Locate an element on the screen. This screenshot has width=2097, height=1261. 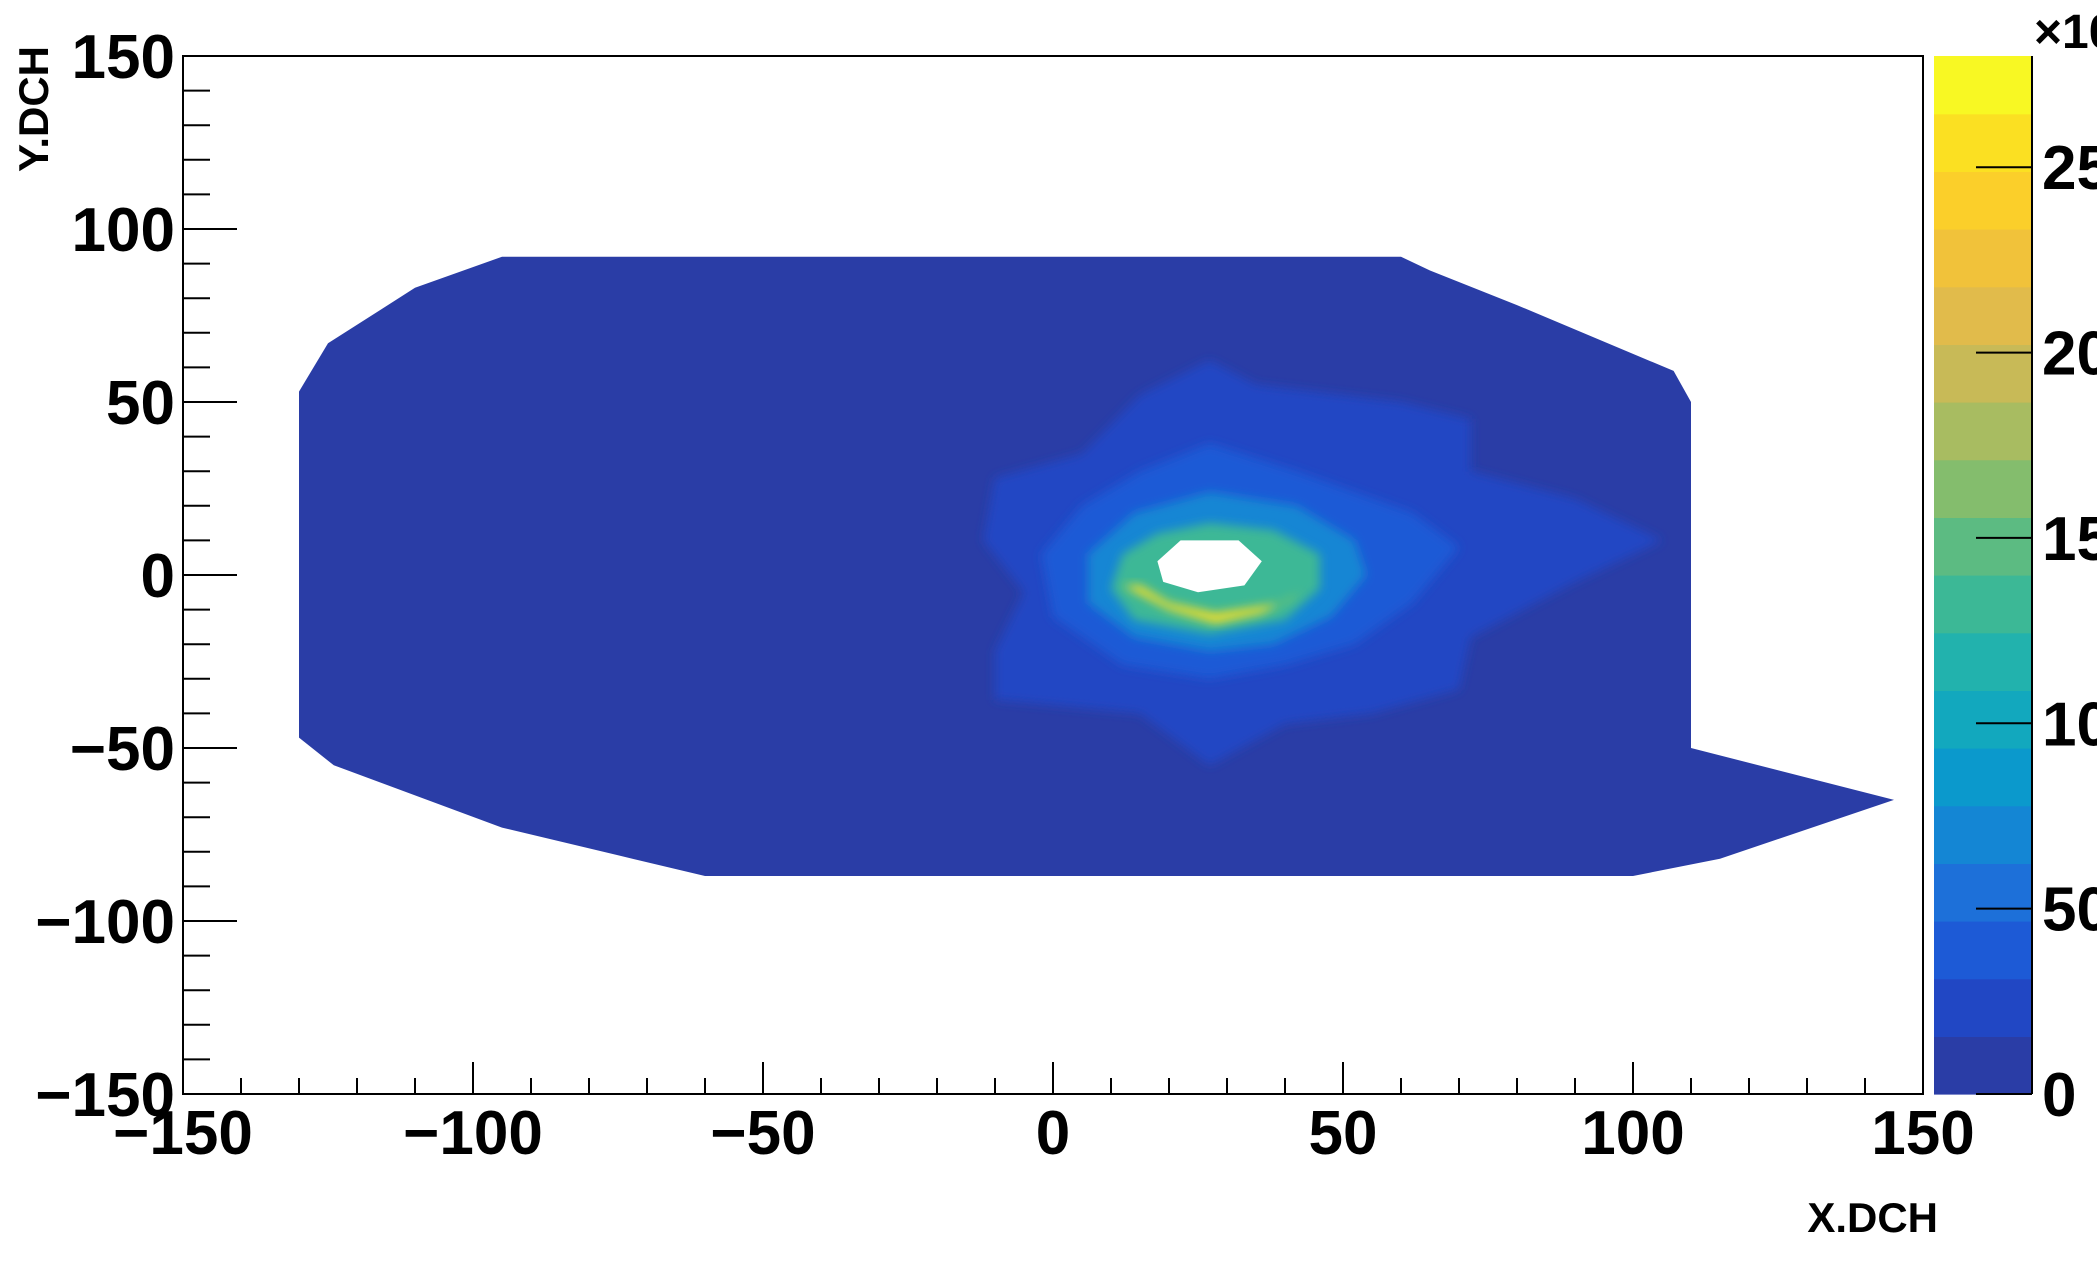
colorbar-tick-label: 100 is located at coordinates (2069, 724).